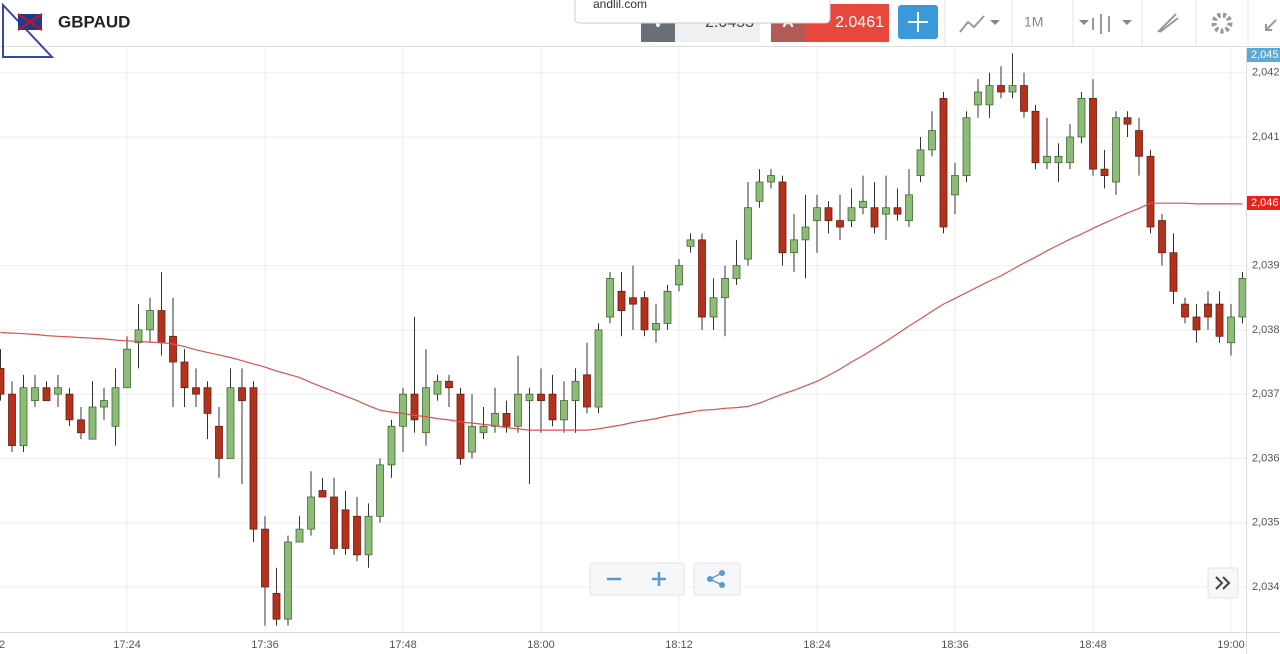 The width and height of the screenshot is (1280, 654). What do you see at coordinates (620, 5) in the screenshot?
I see `url-text: andlil.com` at bounding box center [620, 5].